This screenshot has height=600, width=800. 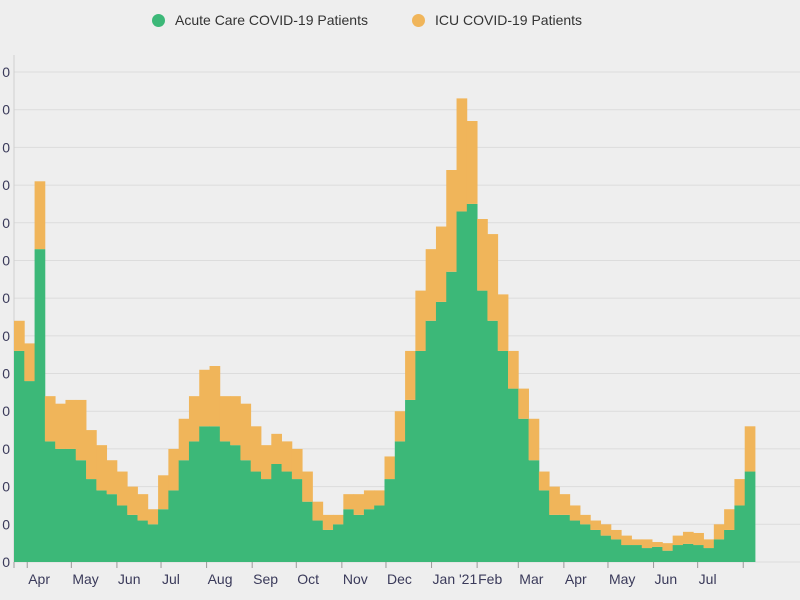 I want to click on x-tick-label: Mar, so click(x=531, y=579).